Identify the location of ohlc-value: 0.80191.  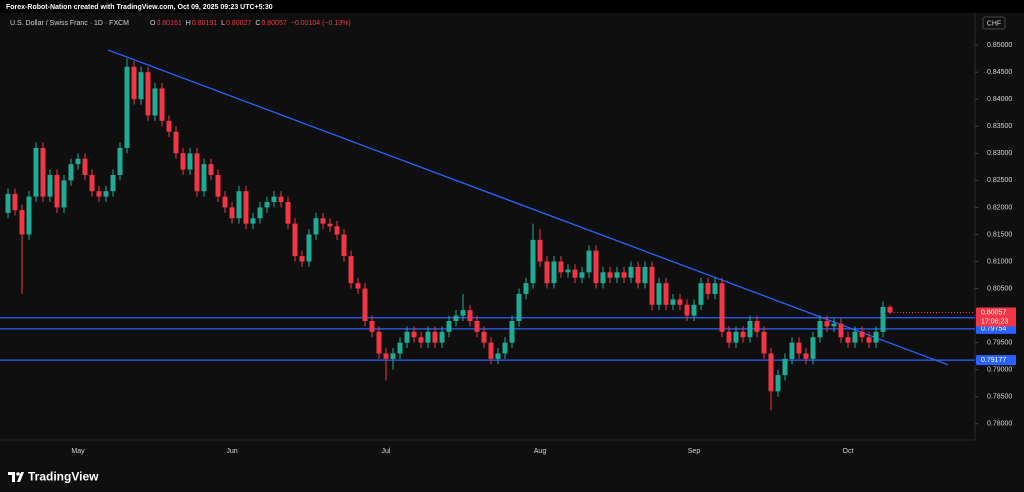
(204, 23).